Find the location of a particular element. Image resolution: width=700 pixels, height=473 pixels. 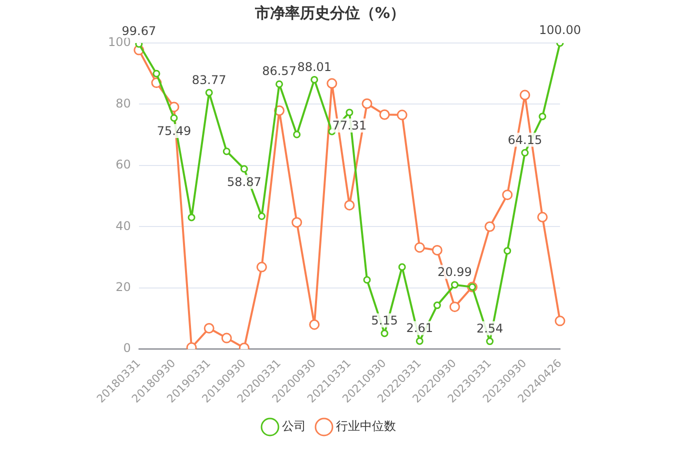

legend-label: 公司 is located at coordinates (294, 426).